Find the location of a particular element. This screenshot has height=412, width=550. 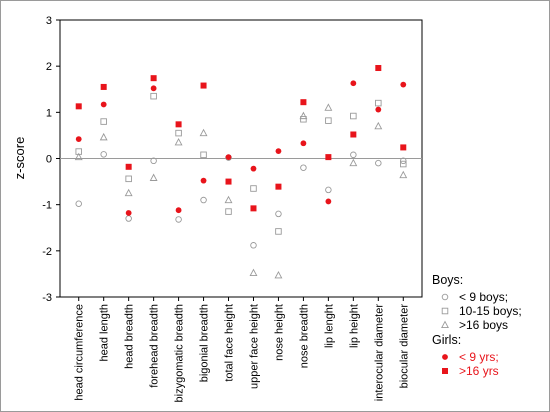

y-axis-ticks: 3 2 1 0 -1 -2 -3 is located at coordinates (51, 159).